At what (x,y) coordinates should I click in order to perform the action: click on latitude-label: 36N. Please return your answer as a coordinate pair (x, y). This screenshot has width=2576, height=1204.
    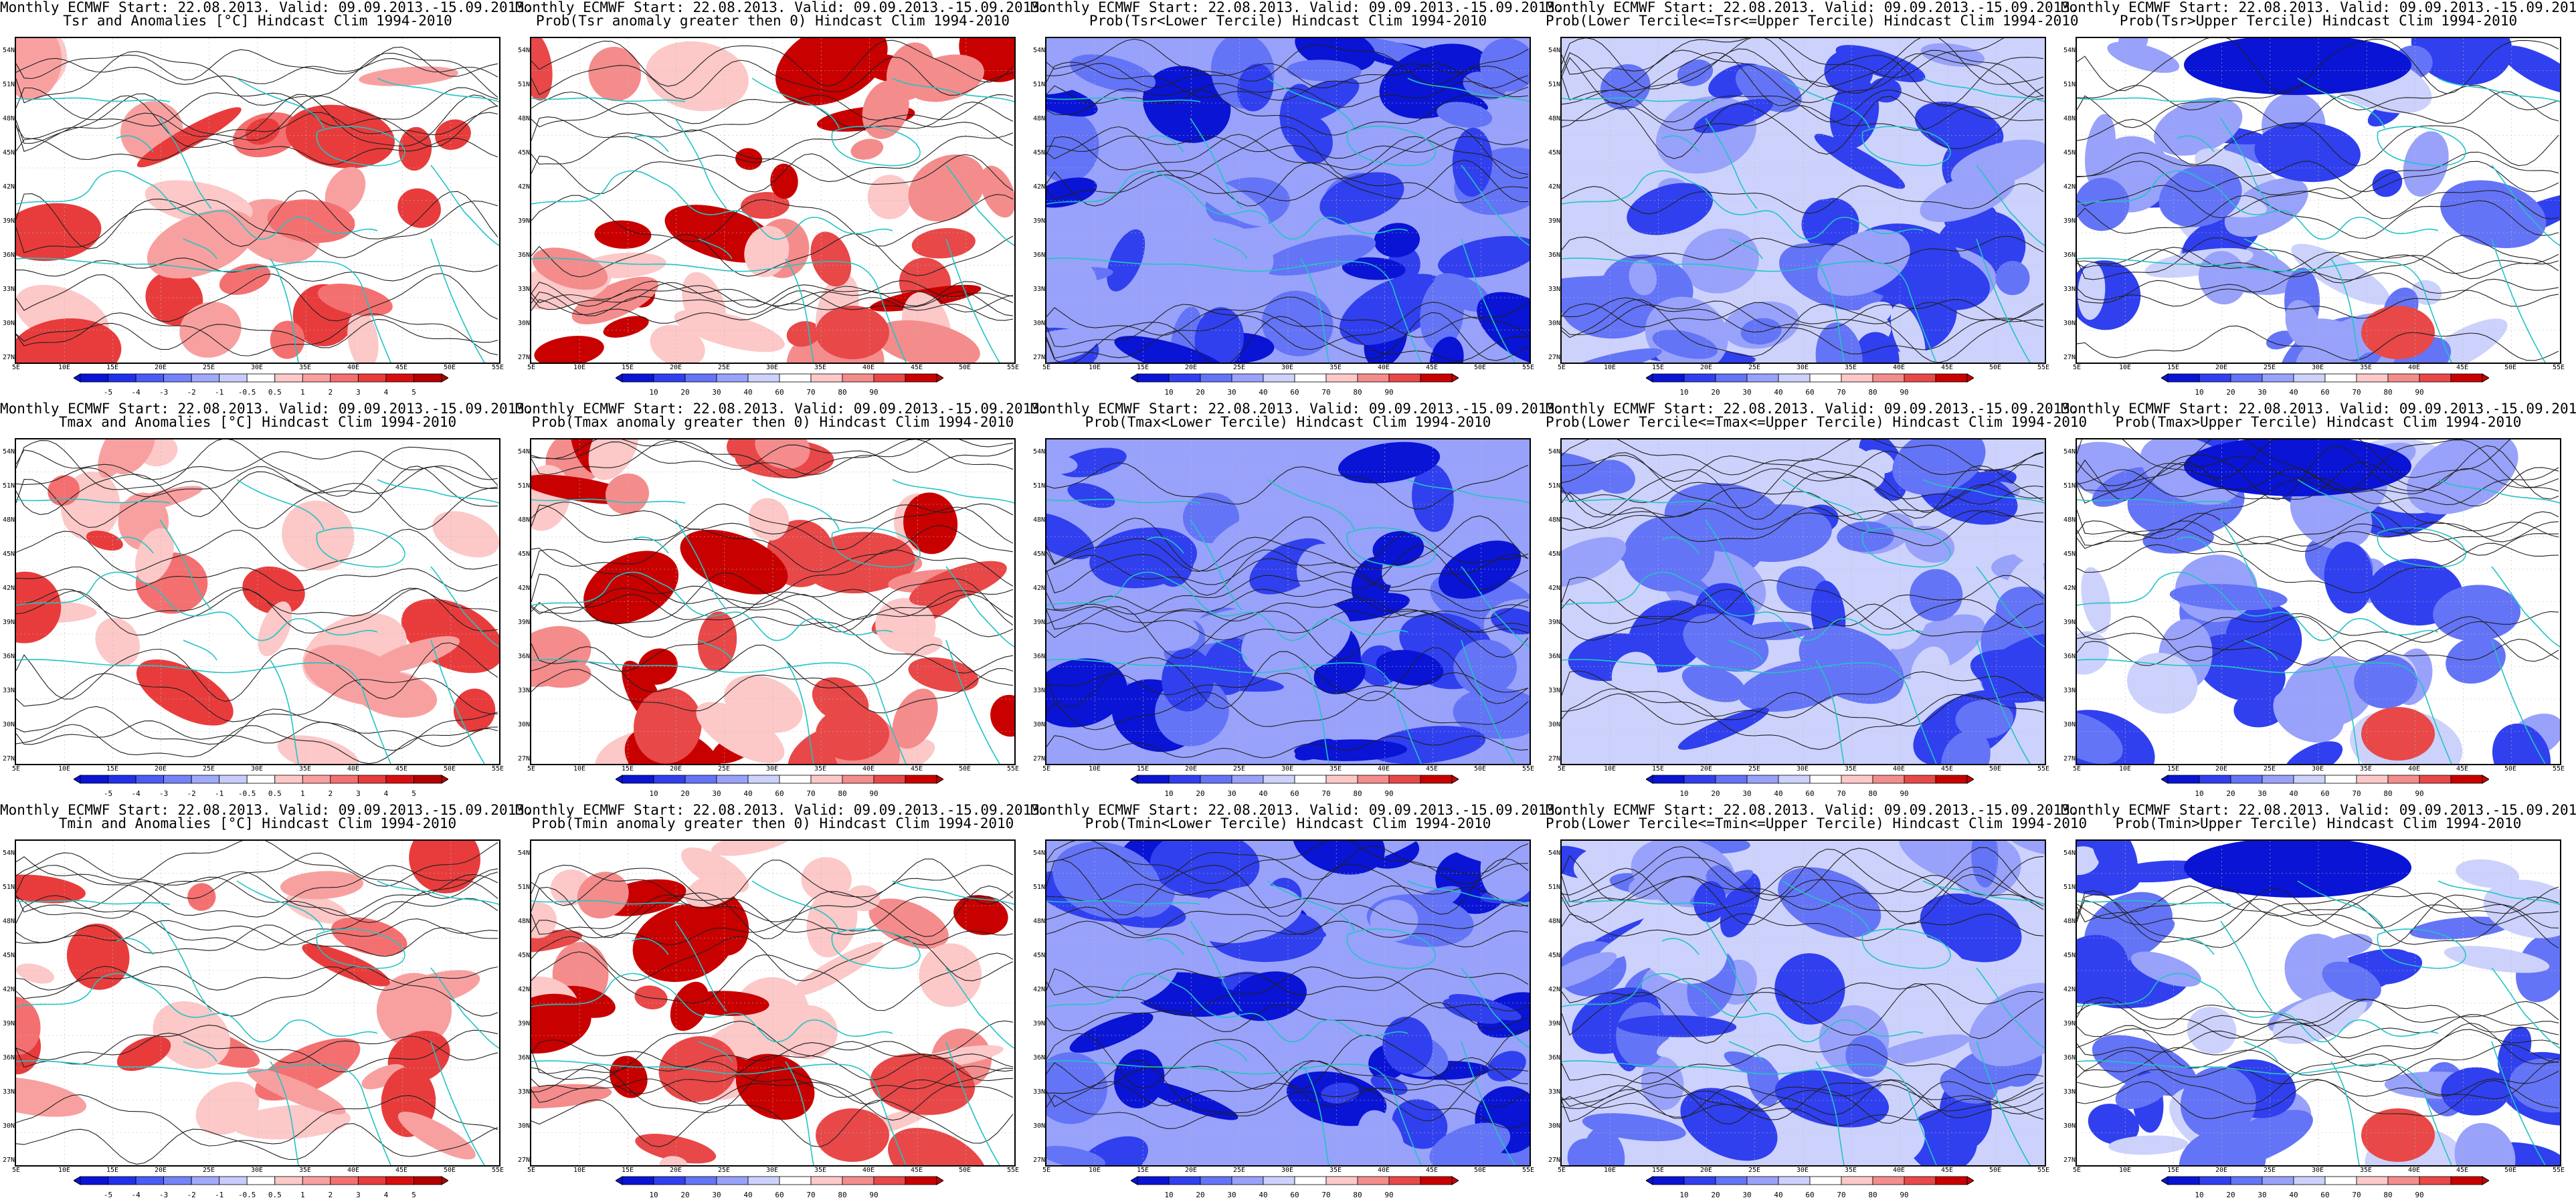
    Looking at the image, I should click on (523, 1058).